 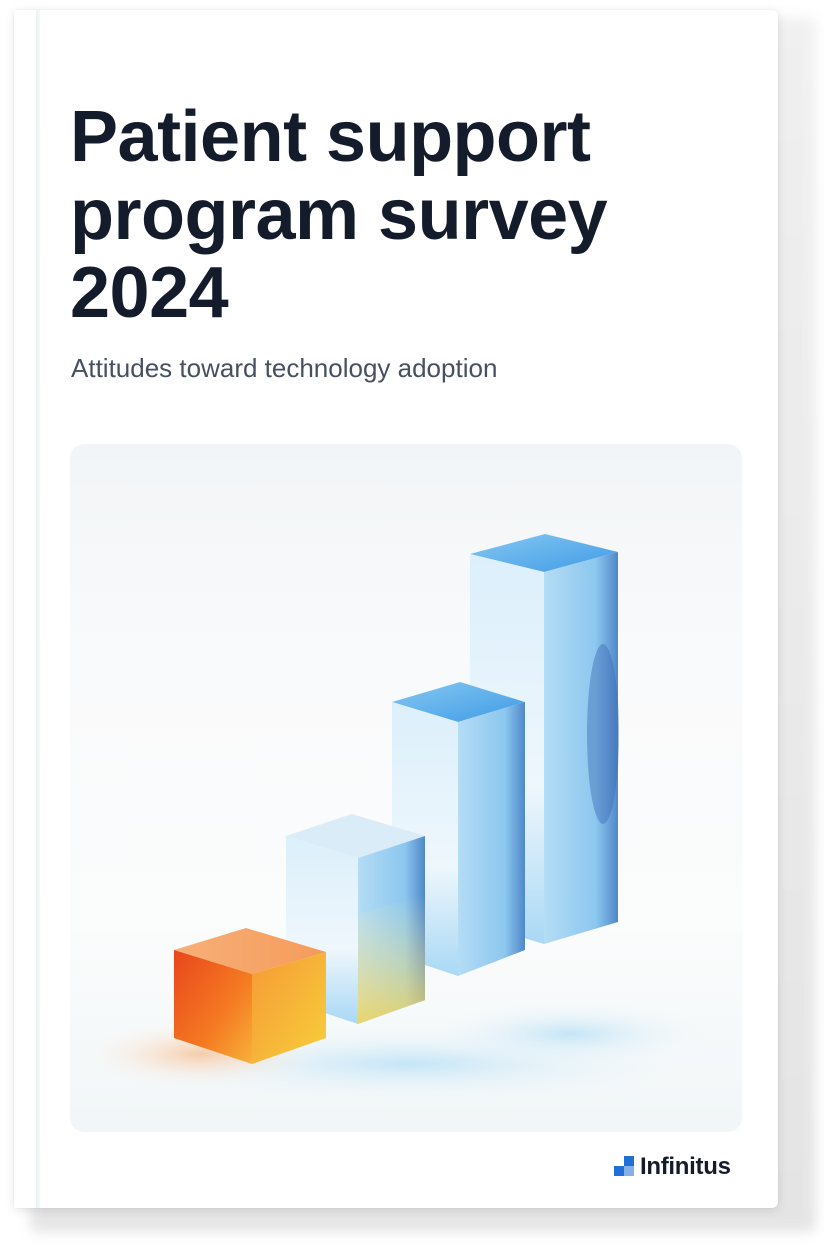 What do you see at coordinates (284, 368) in the screenshot?
I see `cover-subtitle: Attitudes toward technology adoption` at bounding box center [284, 368].